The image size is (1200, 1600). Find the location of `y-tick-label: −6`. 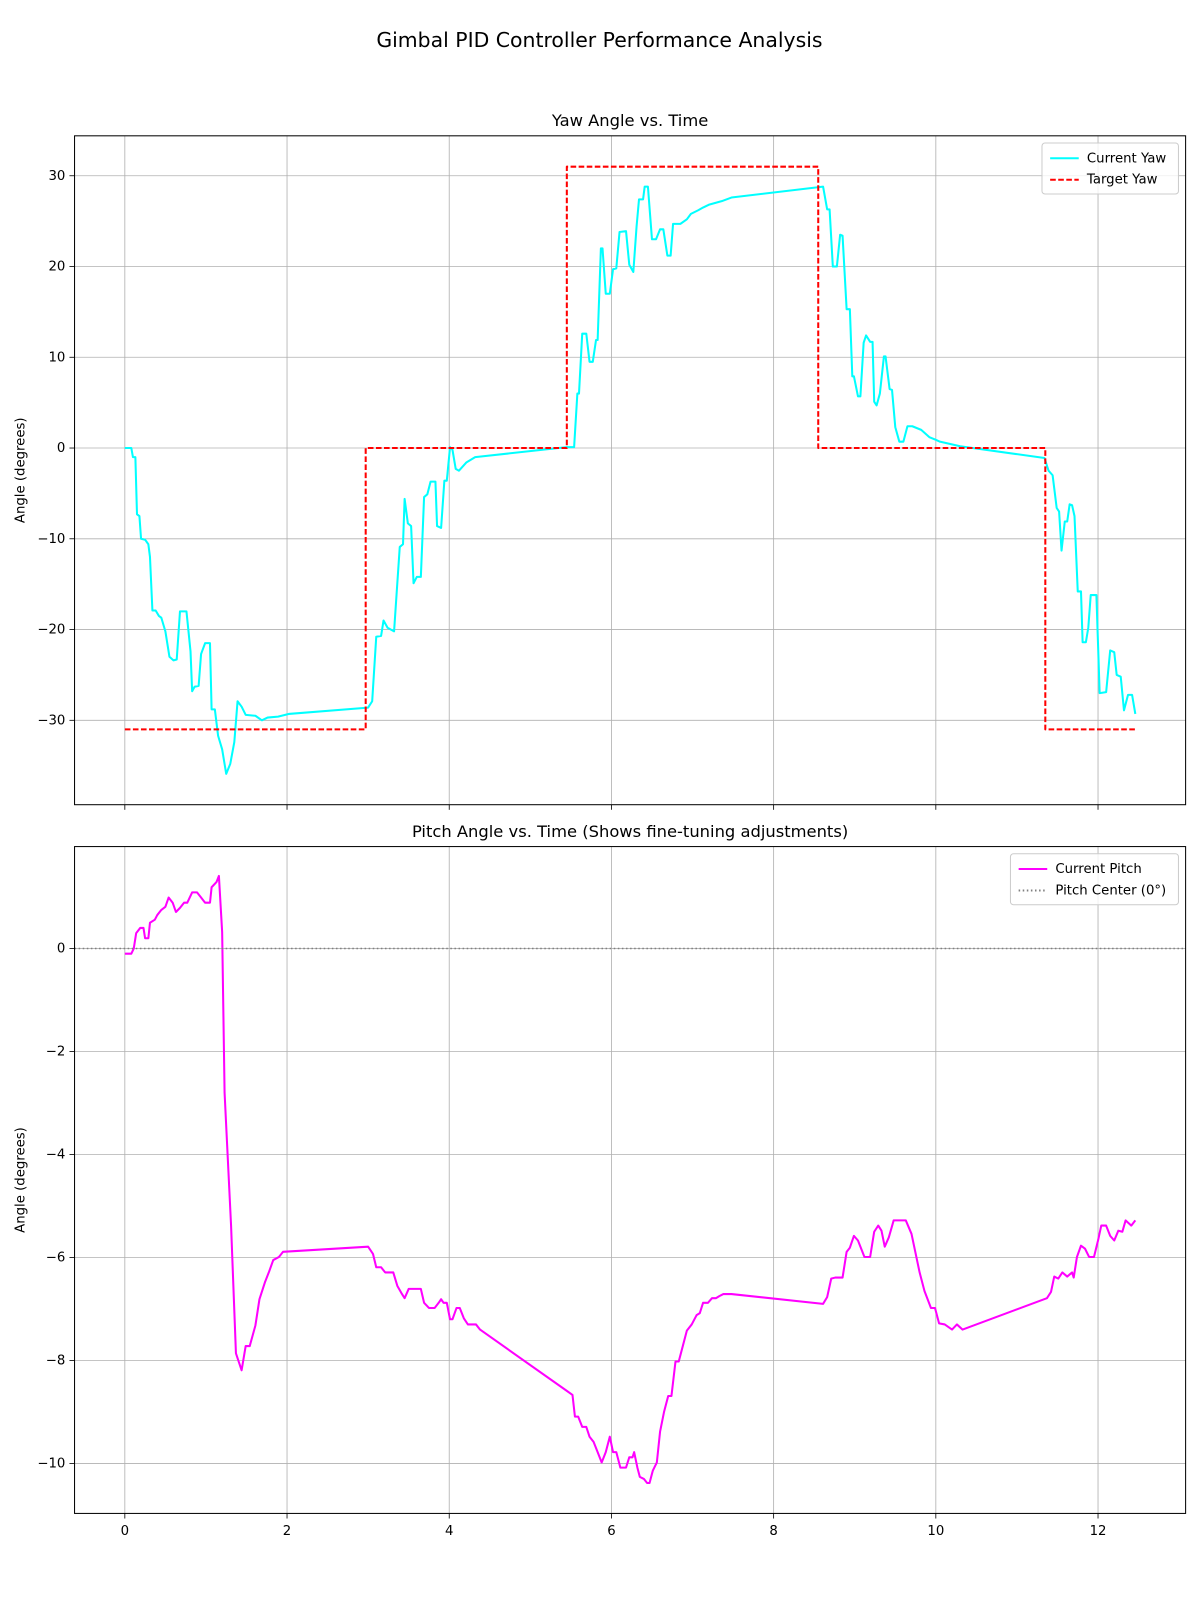

y-tick-label: −6 is located at coordinates (56, 1257).